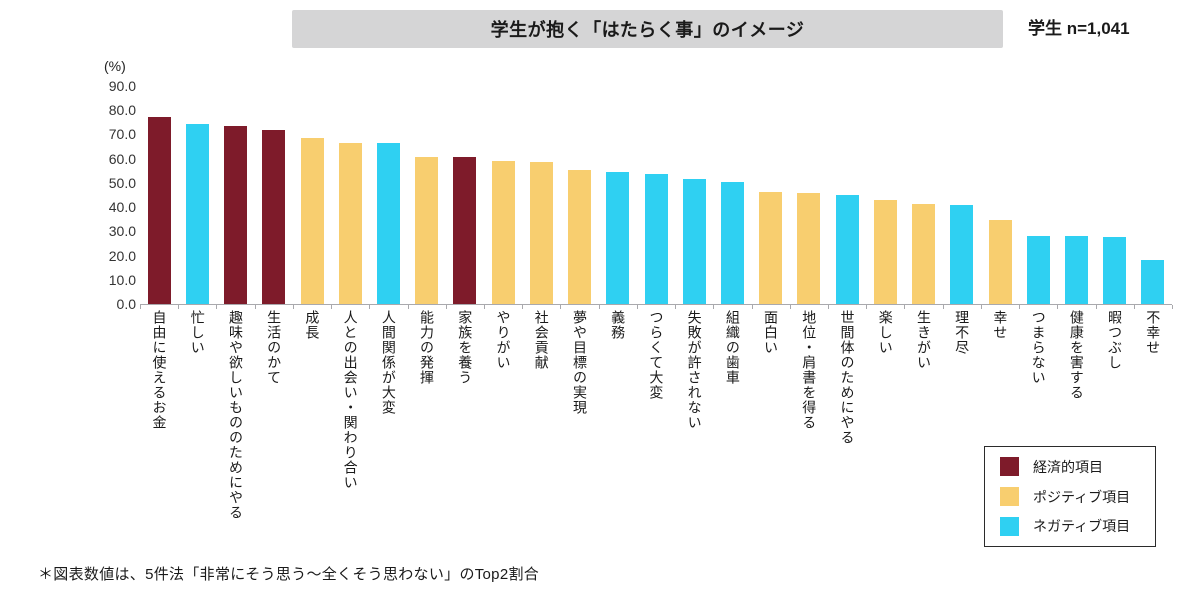 The width and height of the screenshot is (1200, 600). I want to click on legend-item-negative: ネガティブ項目, so click(1077, 526).